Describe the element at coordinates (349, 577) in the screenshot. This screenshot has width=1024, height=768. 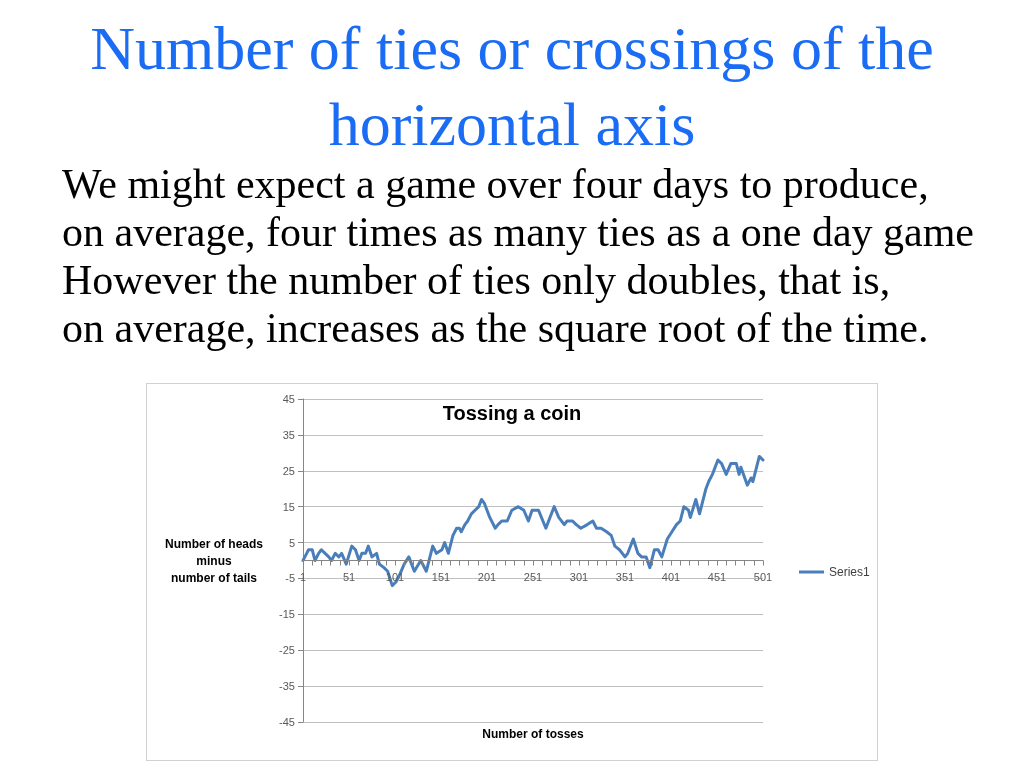
I see `x-tick-label: 51` at that location.